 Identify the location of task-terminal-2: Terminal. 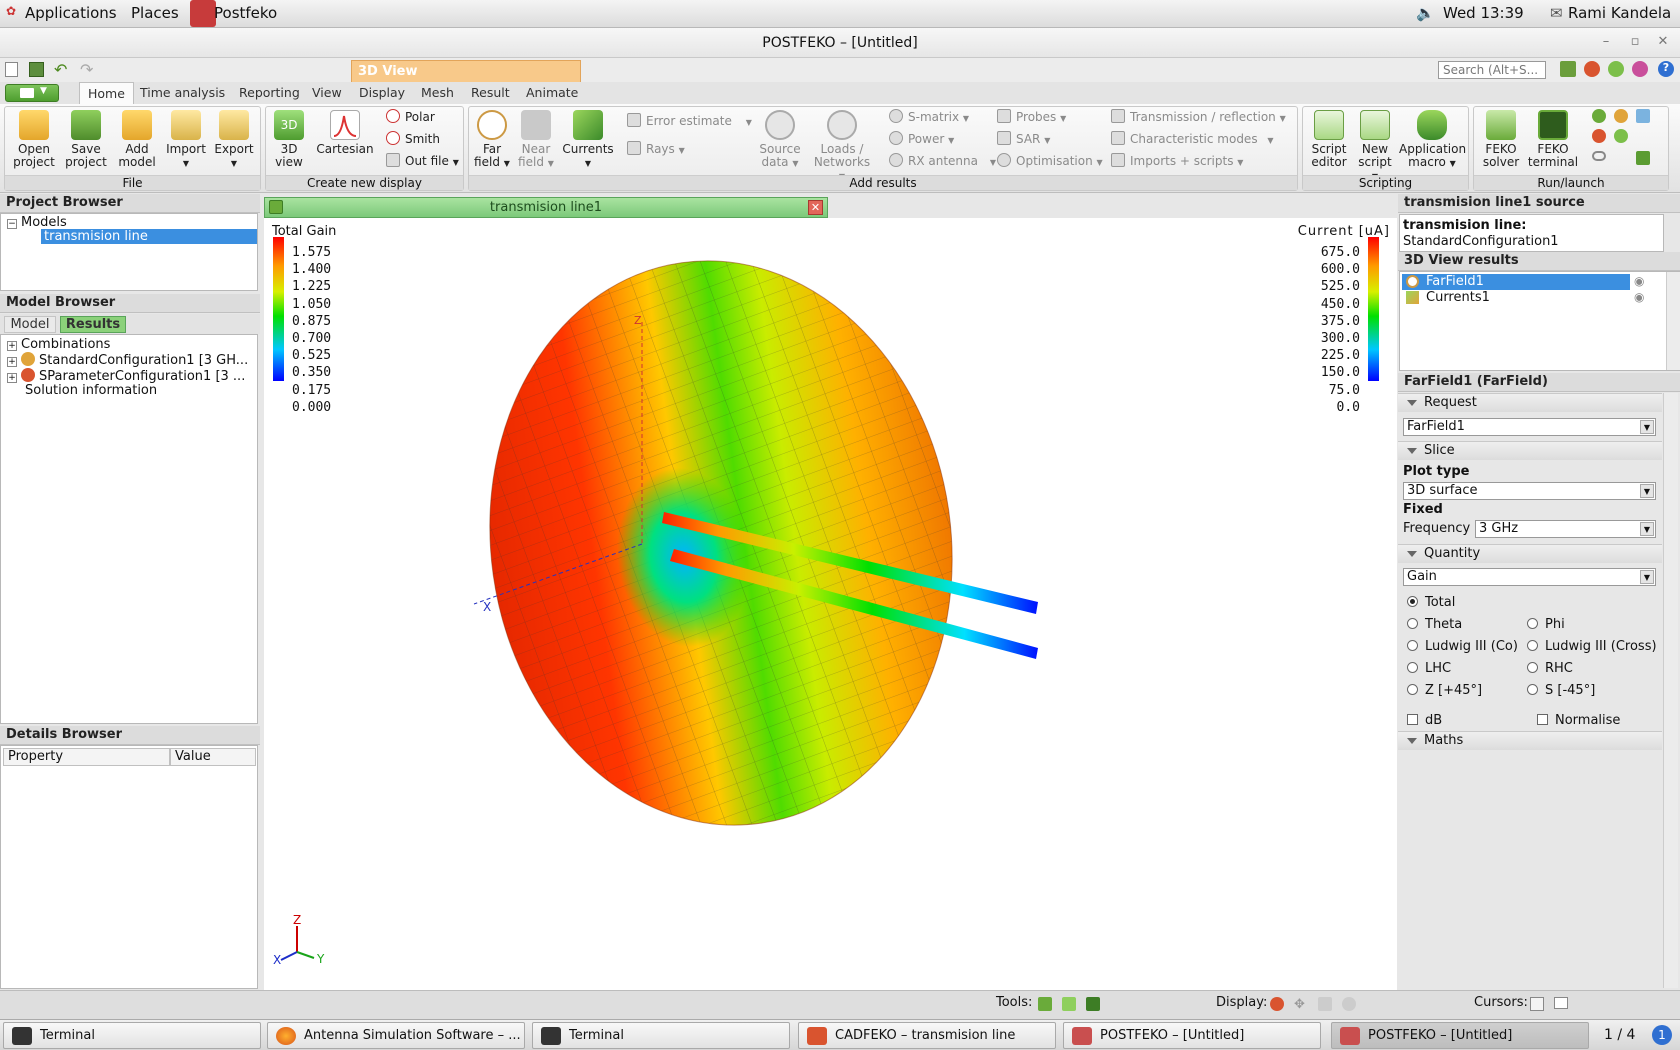
(661, 1035).